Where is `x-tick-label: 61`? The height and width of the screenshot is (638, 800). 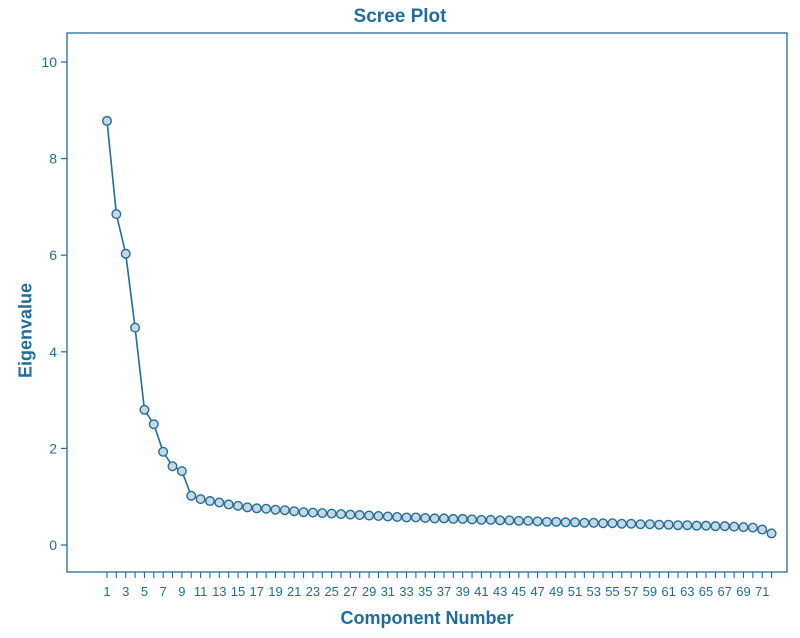
x-tick-label: 61 is located at coordinates (668, 591).